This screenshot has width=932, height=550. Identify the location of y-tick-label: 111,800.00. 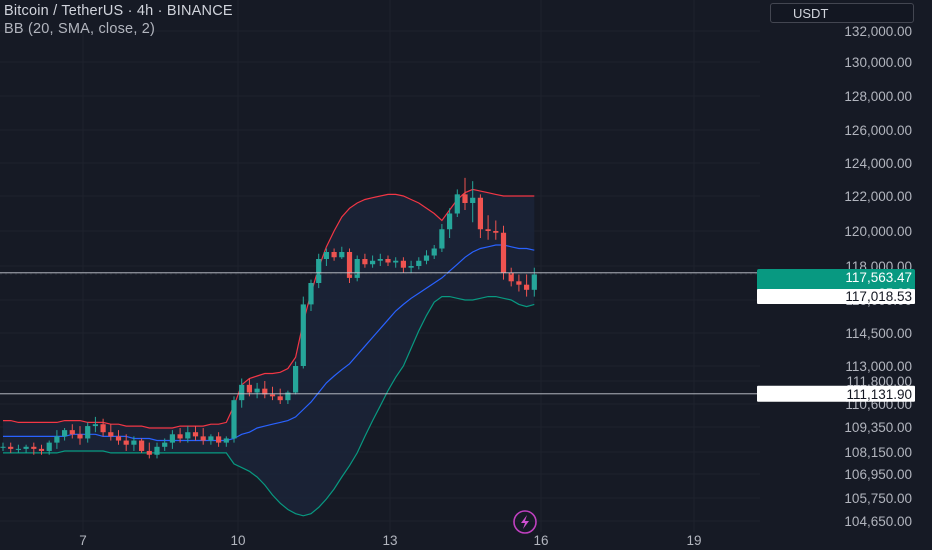
(879, 381).